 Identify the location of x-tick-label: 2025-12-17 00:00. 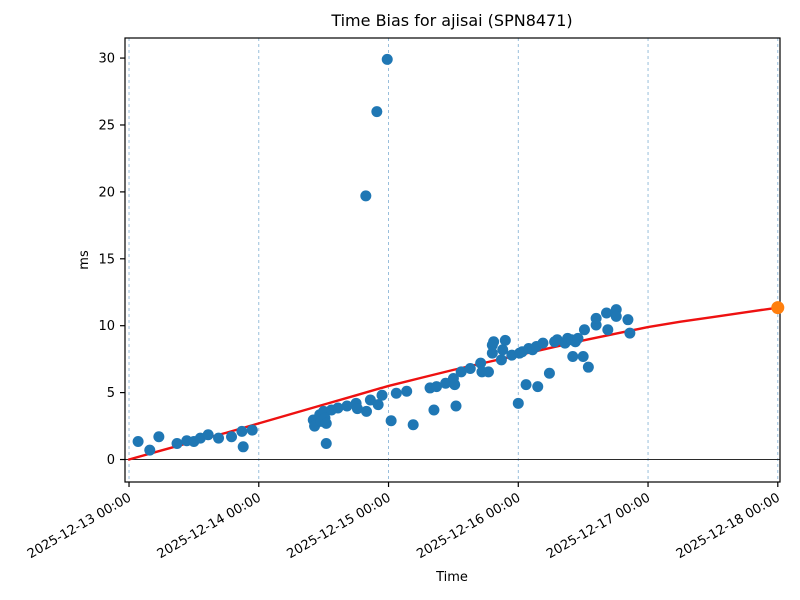
(598, 526).